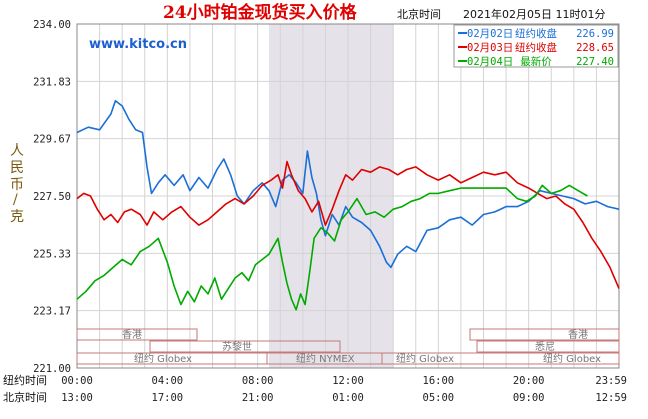  I want to click on session-label-sydney: 悉尼, so click(545, 347).